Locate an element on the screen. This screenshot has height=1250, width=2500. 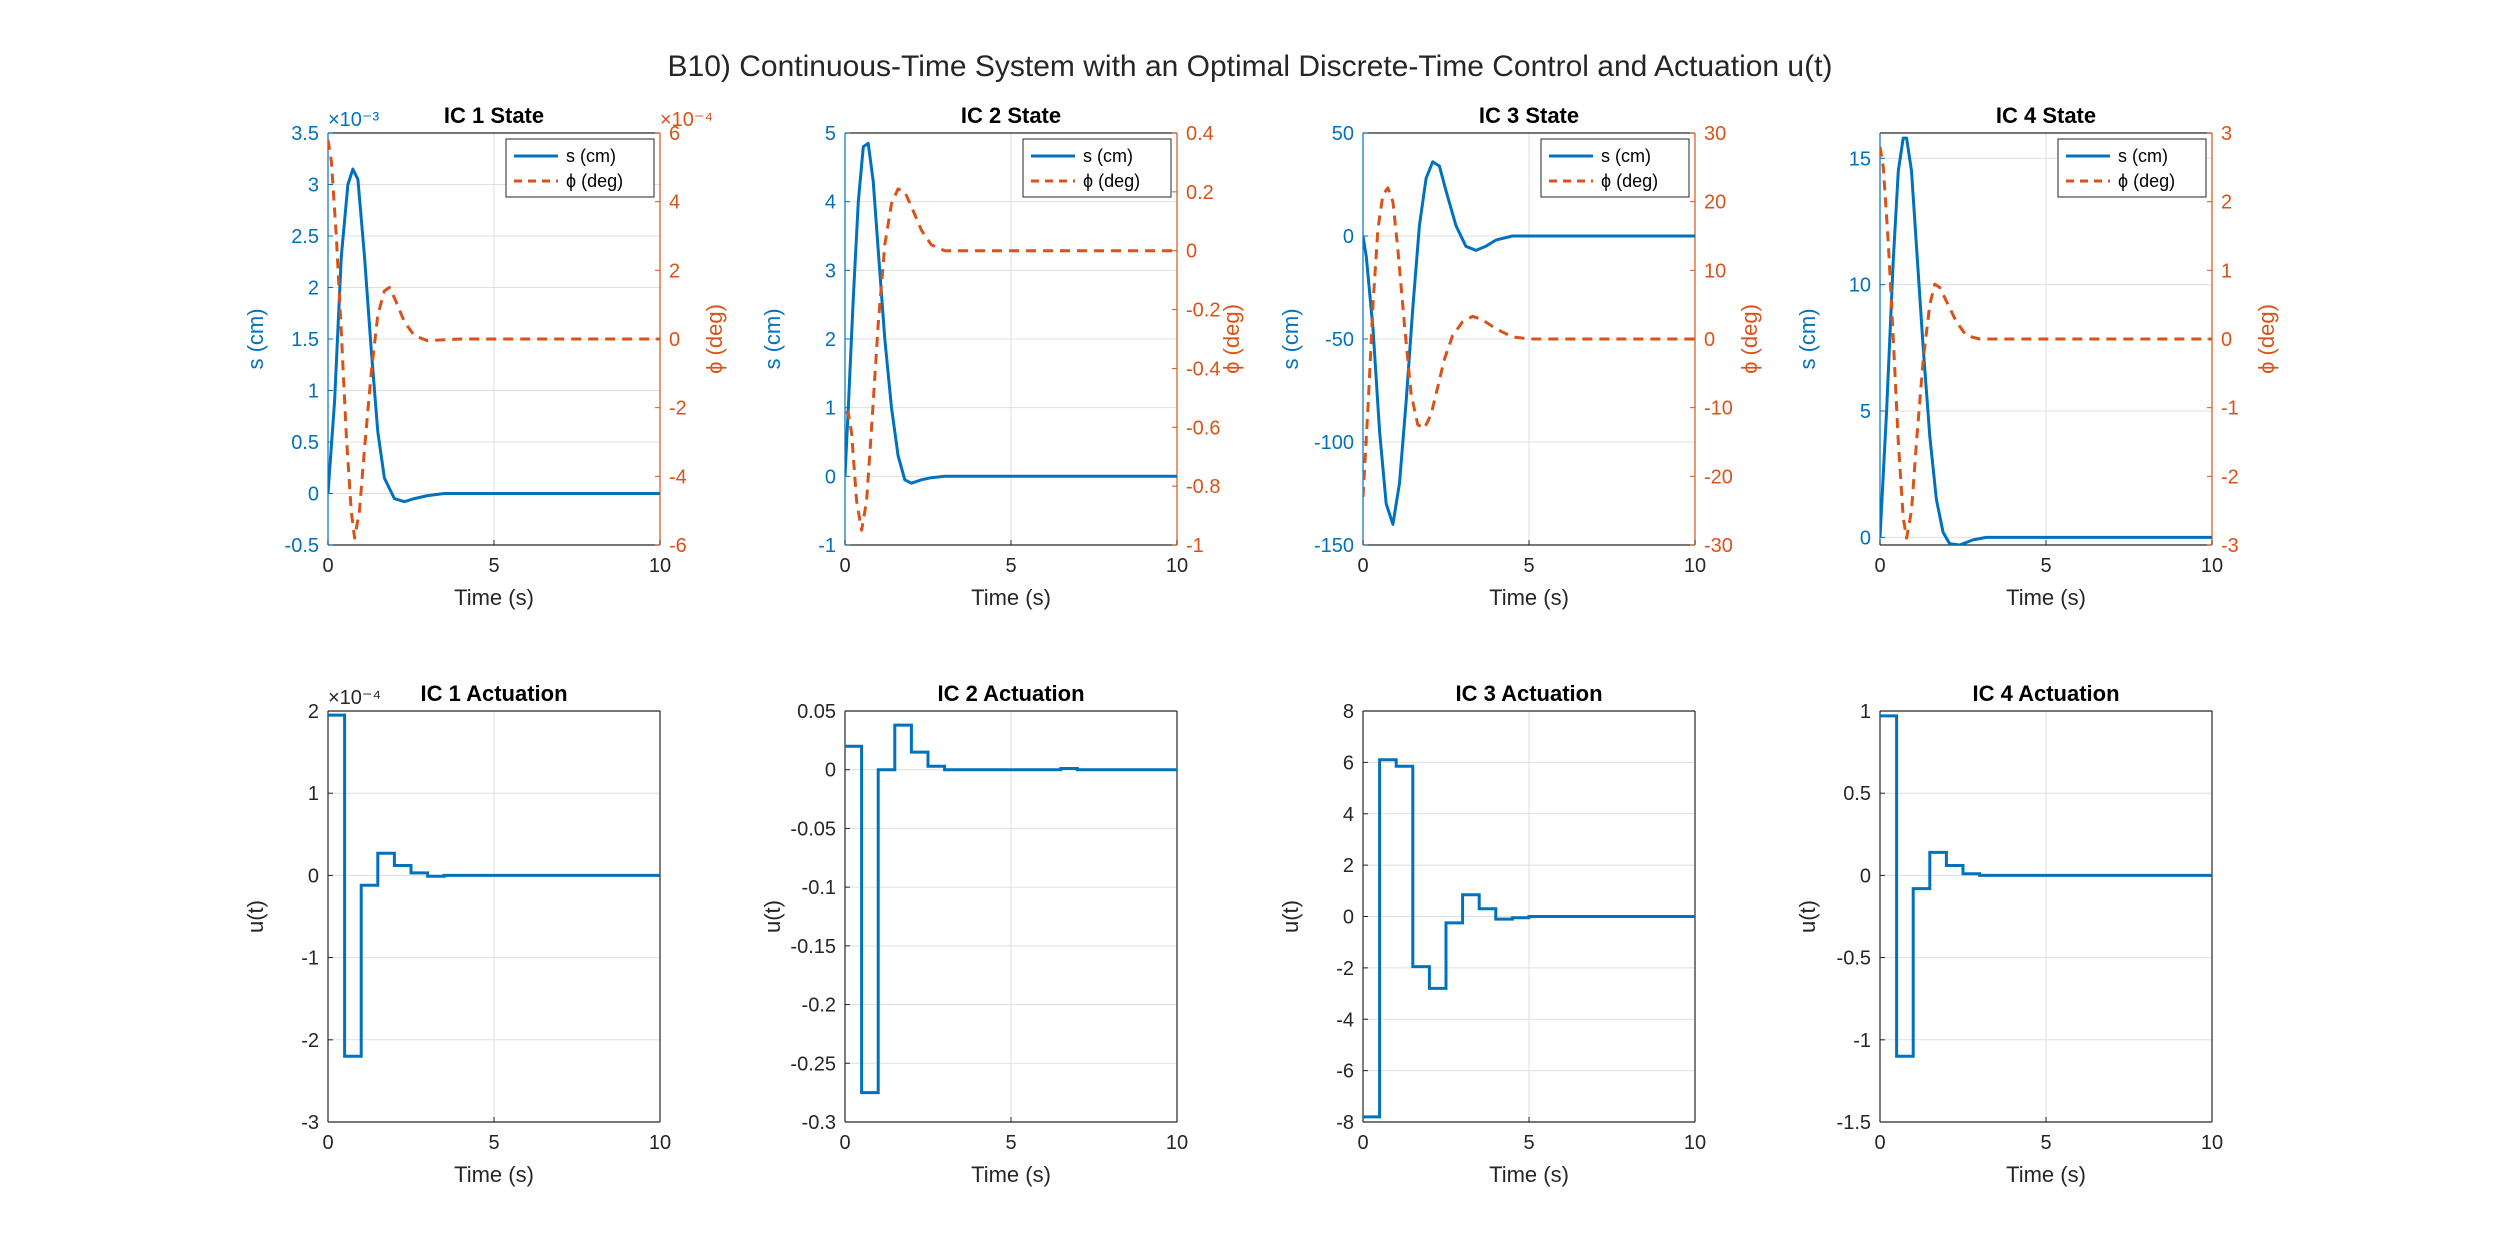
y2-tick-label: 3 is located at coordinates (2226, 134).